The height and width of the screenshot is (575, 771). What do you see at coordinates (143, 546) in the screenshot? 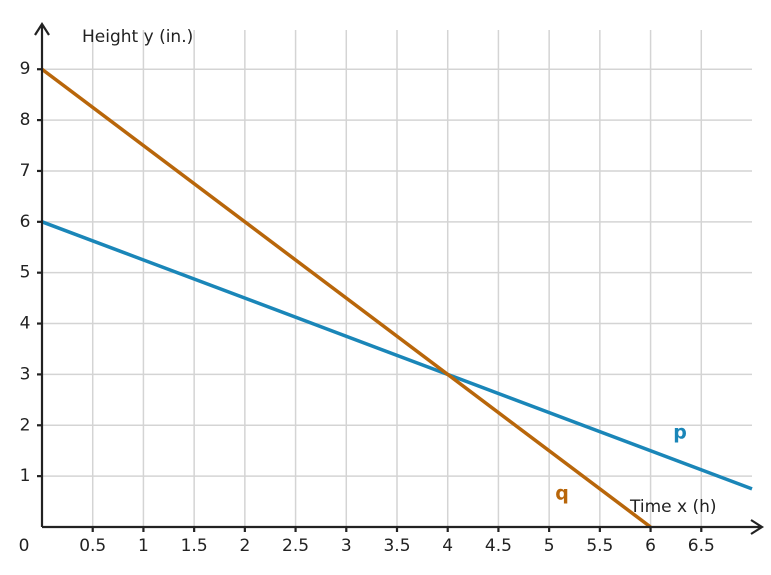
I see `x-tick-label: 1` at bounding box center [143, 546].